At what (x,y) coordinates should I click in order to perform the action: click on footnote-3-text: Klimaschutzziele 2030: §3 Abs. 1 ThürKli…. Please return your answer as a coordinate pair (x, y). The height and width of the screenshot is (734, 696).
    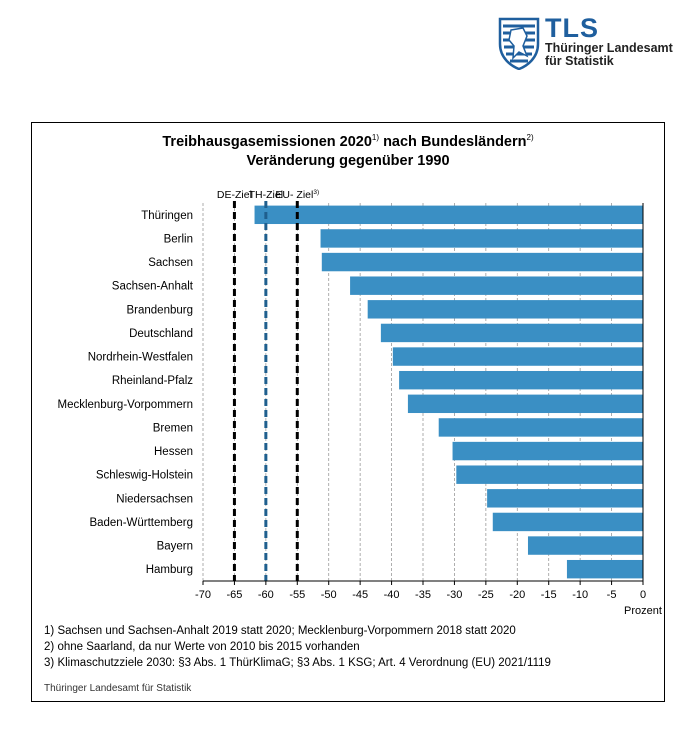
    Looking at the image, I should click on (304, 663).